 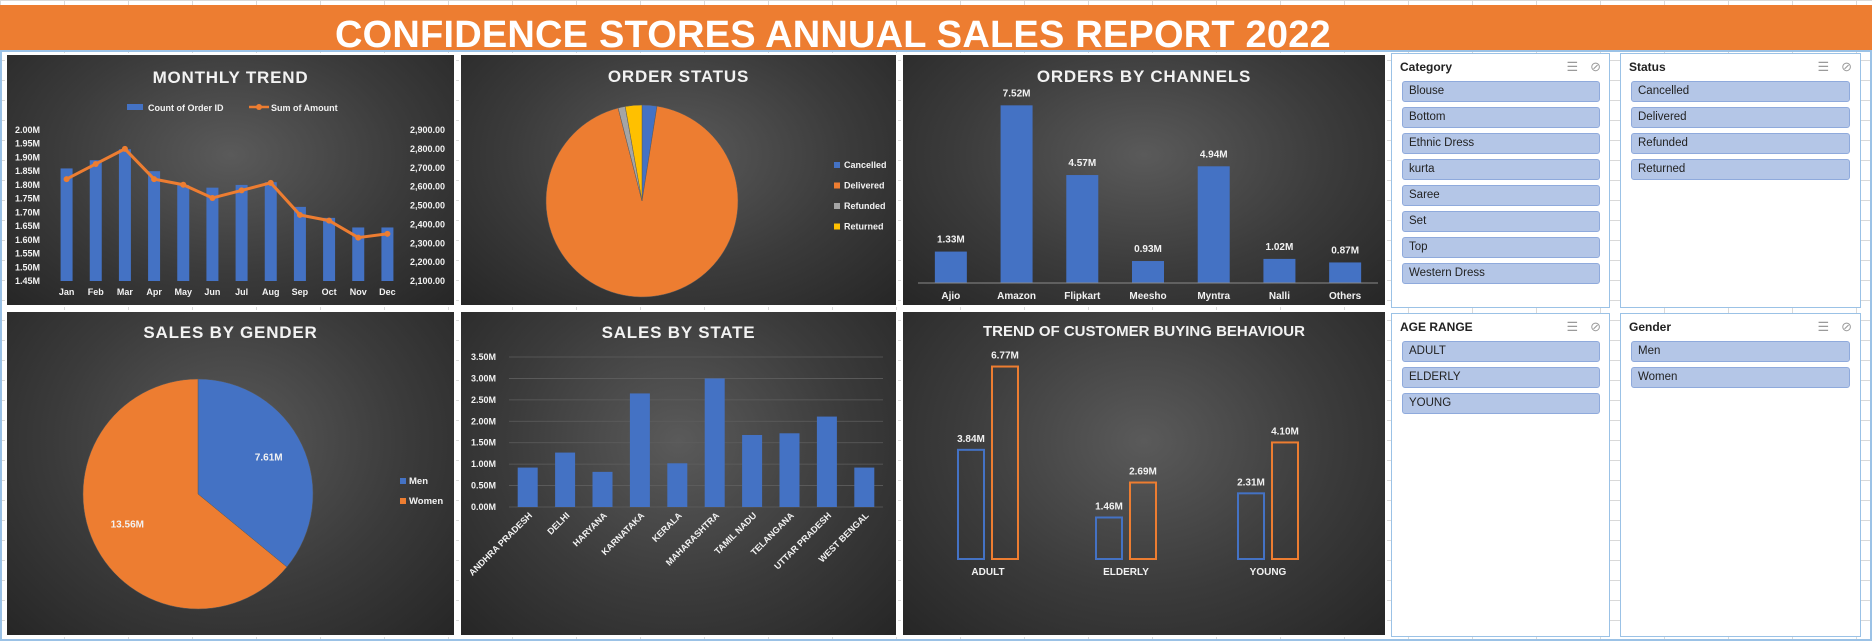 I want to click on slicer-item: Men, so click(x=1740, y=351).